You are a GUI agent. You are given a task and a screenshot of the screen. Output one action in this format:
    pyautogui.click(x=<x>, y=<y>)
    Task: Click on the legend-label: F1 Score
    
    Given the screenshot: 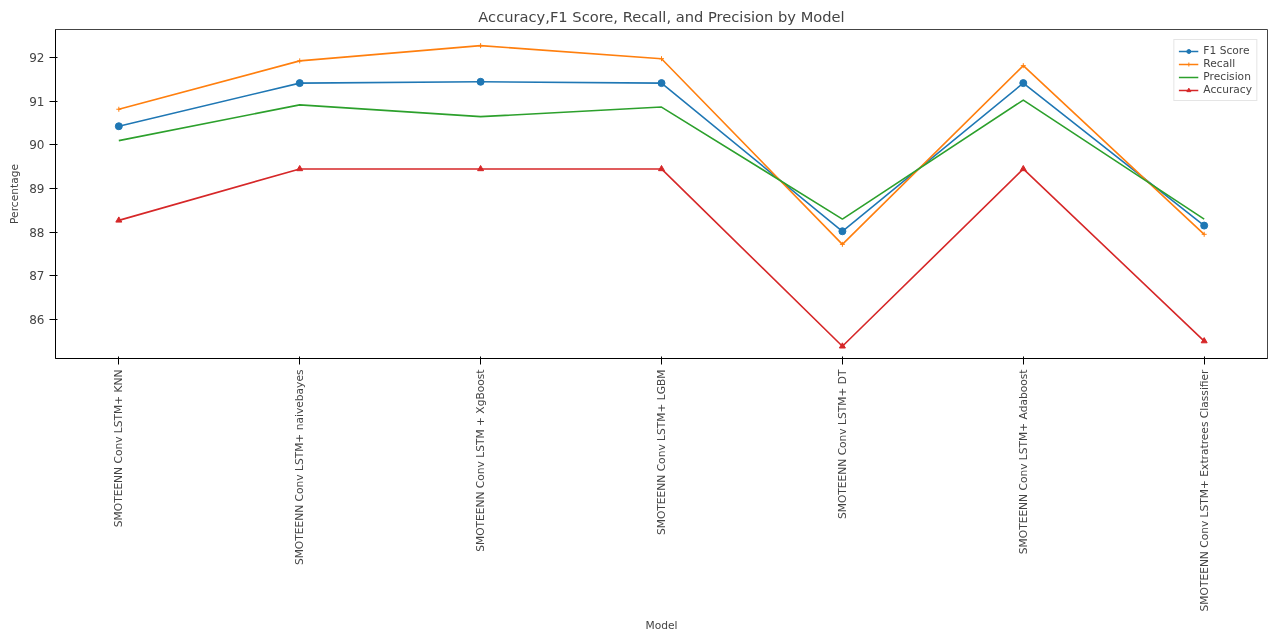 What is the action you would take?
    pyautogui.click(x=1226, y=50)
    